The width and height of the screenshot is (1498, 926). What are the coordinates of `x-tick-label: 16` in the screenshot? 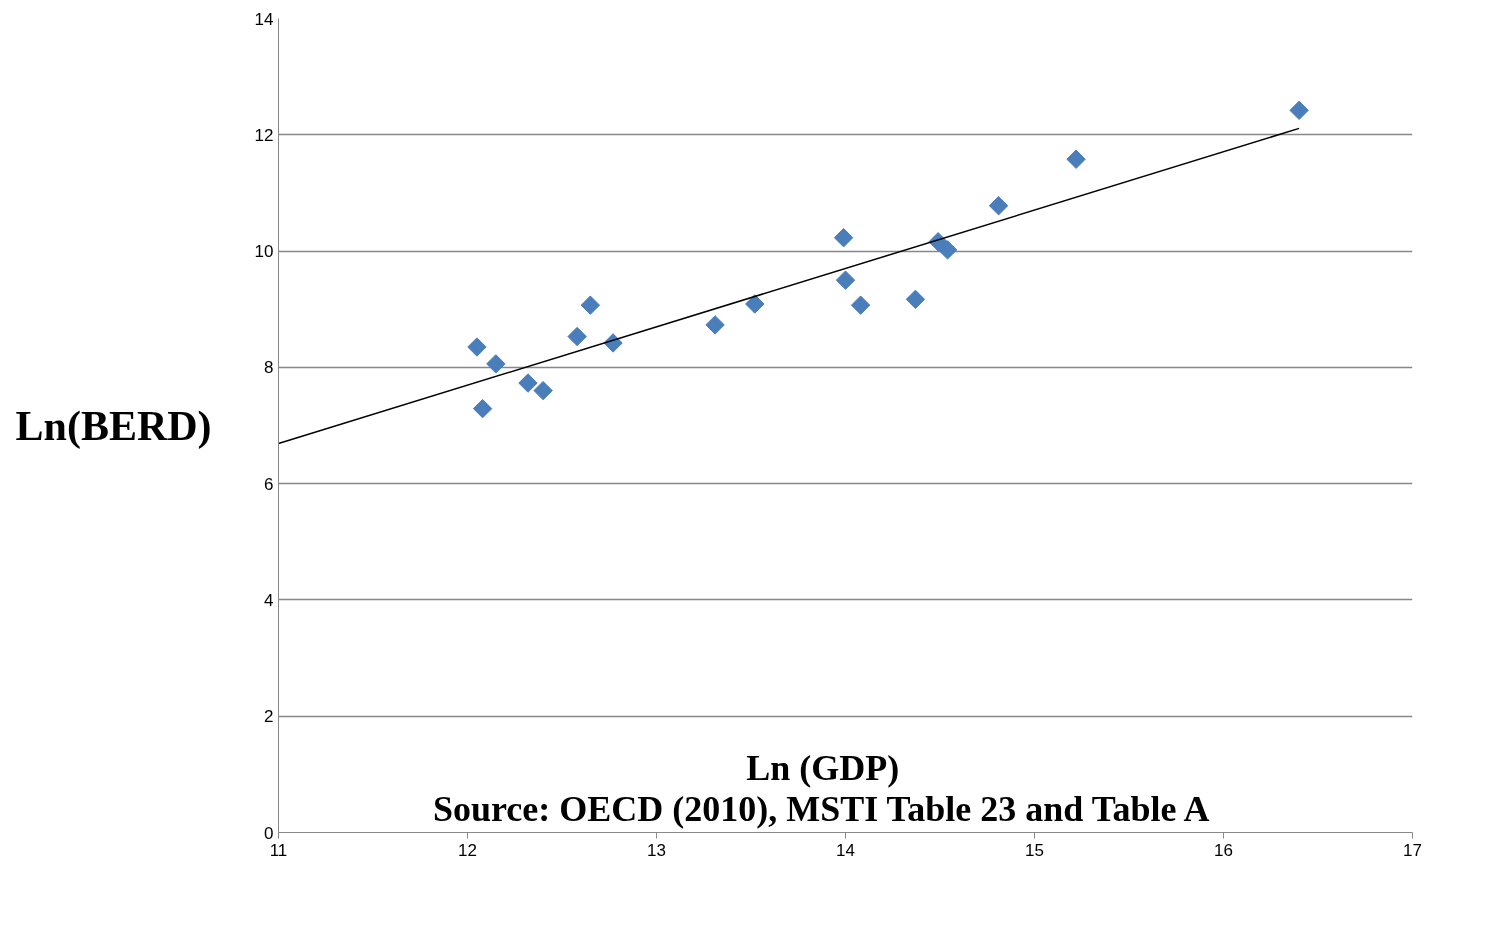 It's located at (1223, 850).